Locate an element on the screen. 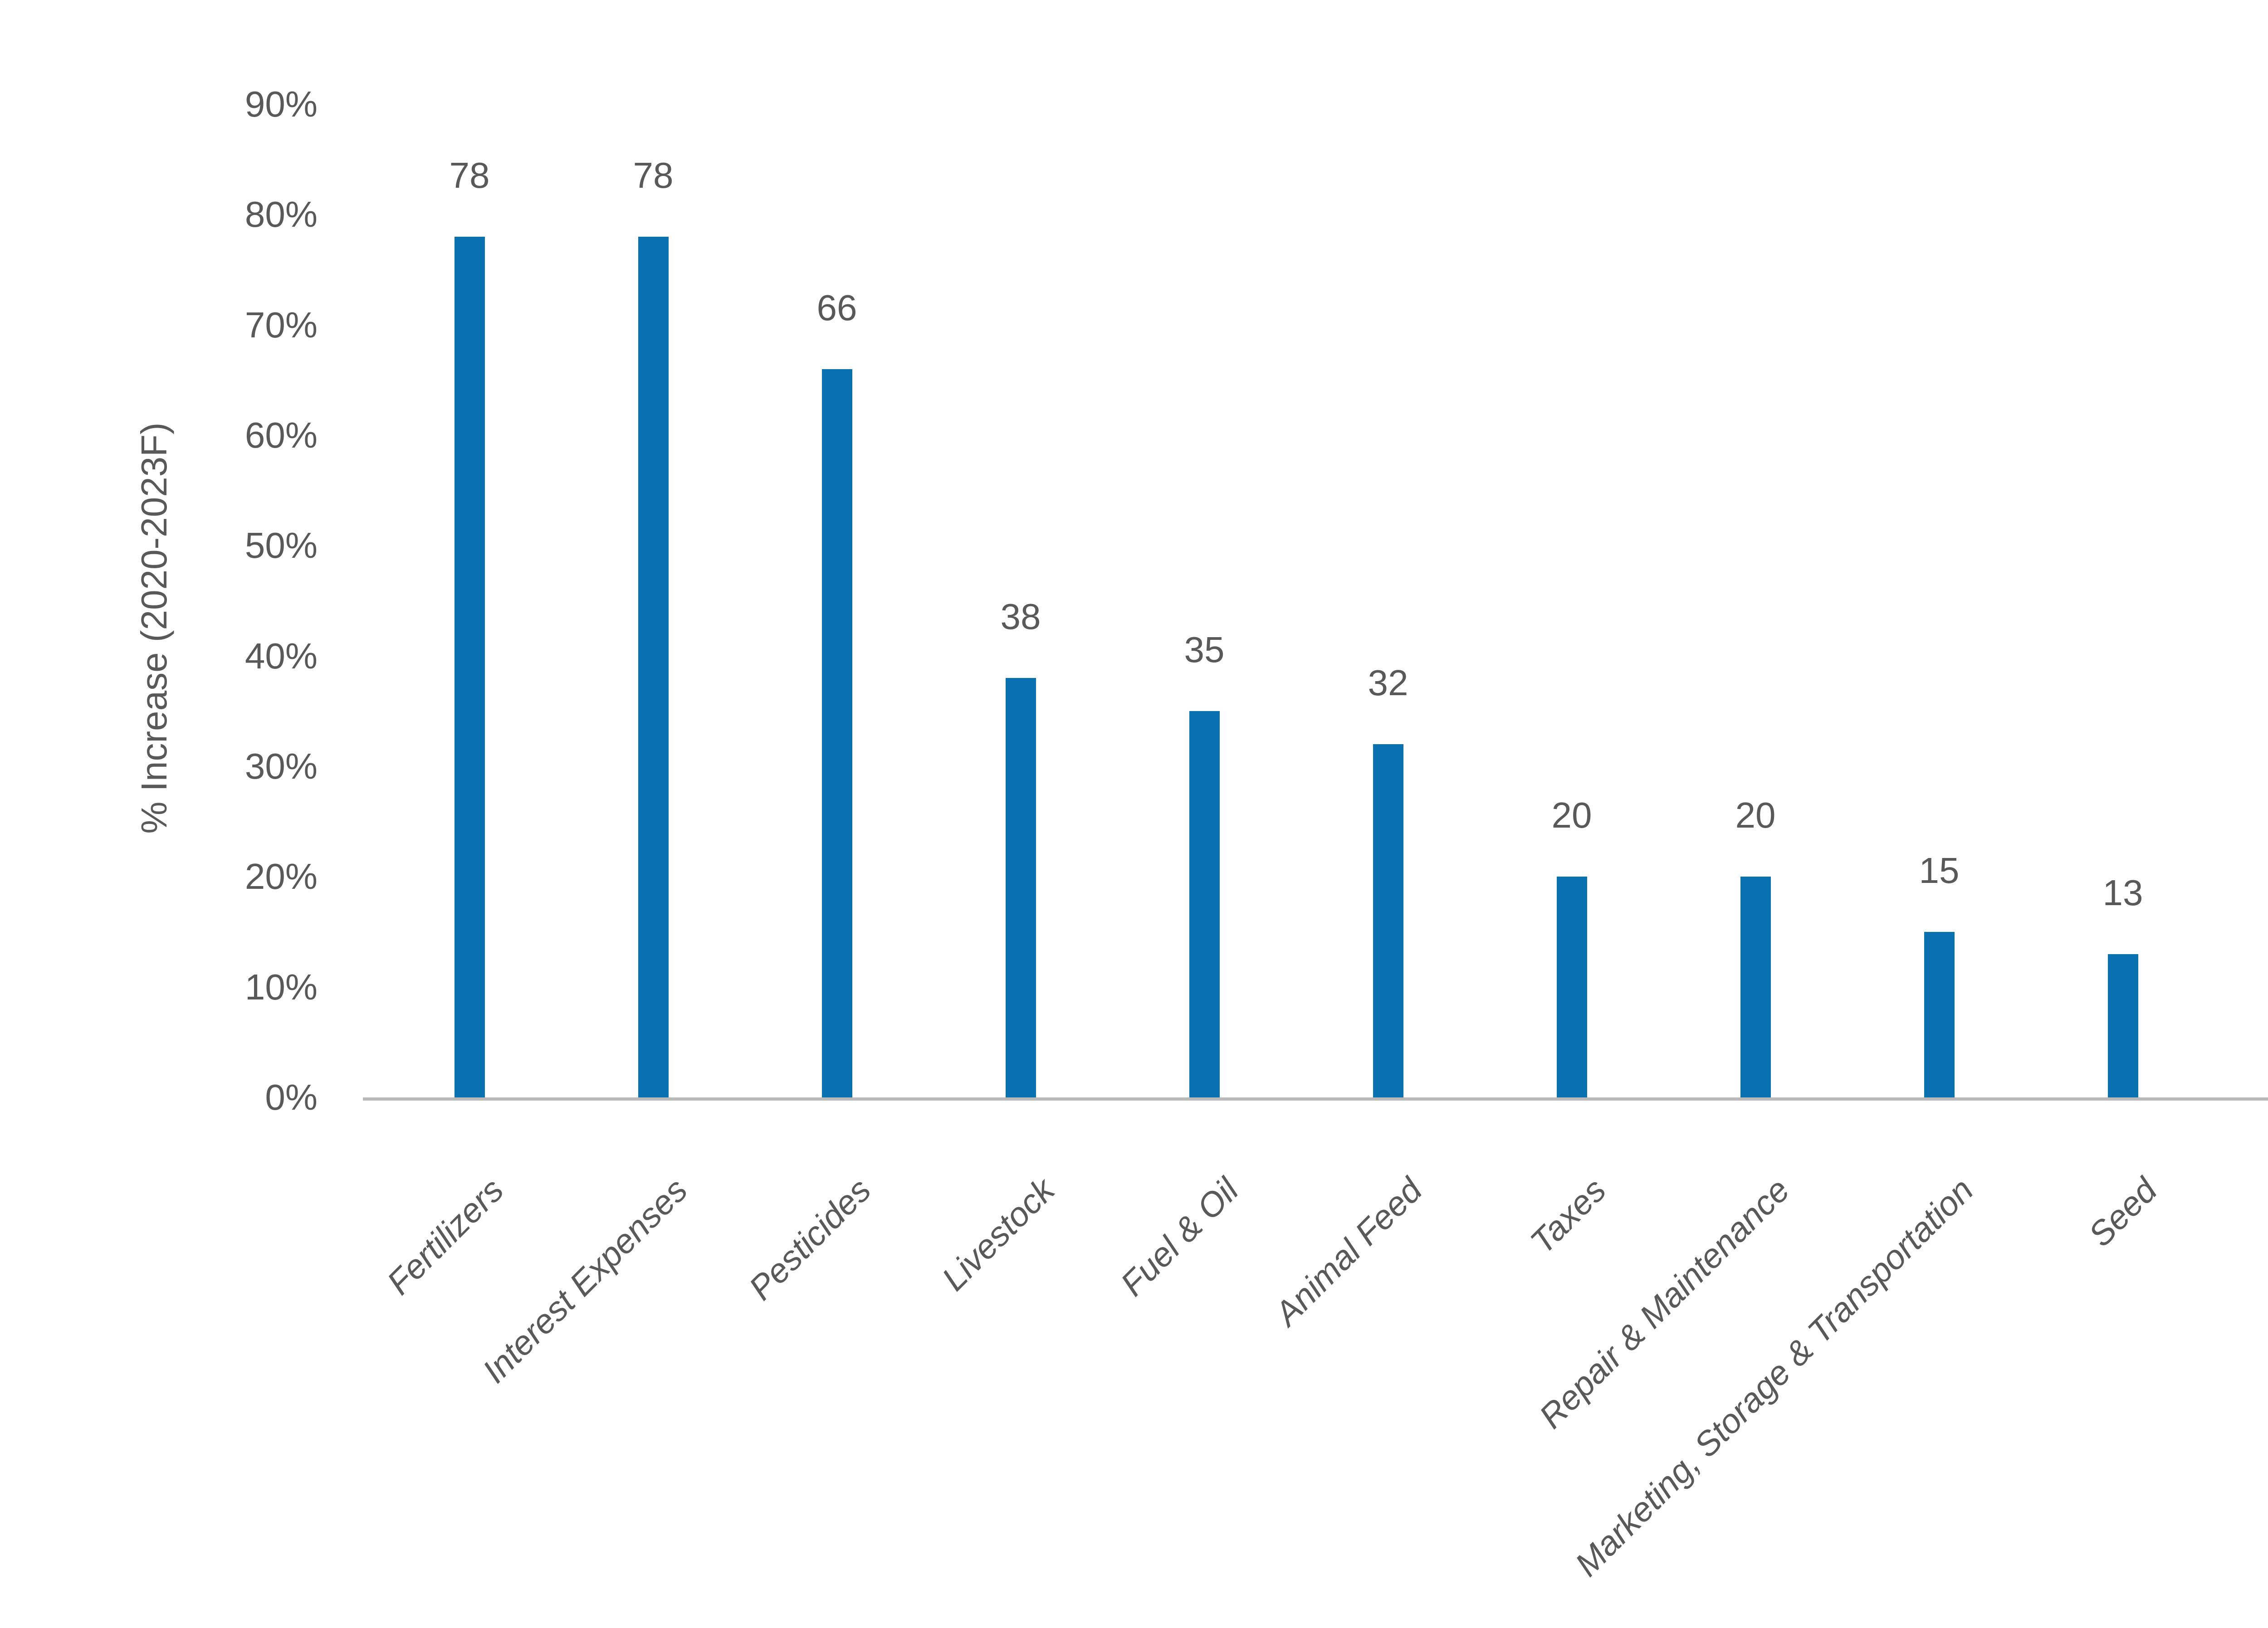  category-label: Interest Expenses is located at coordinates (584, 1280).